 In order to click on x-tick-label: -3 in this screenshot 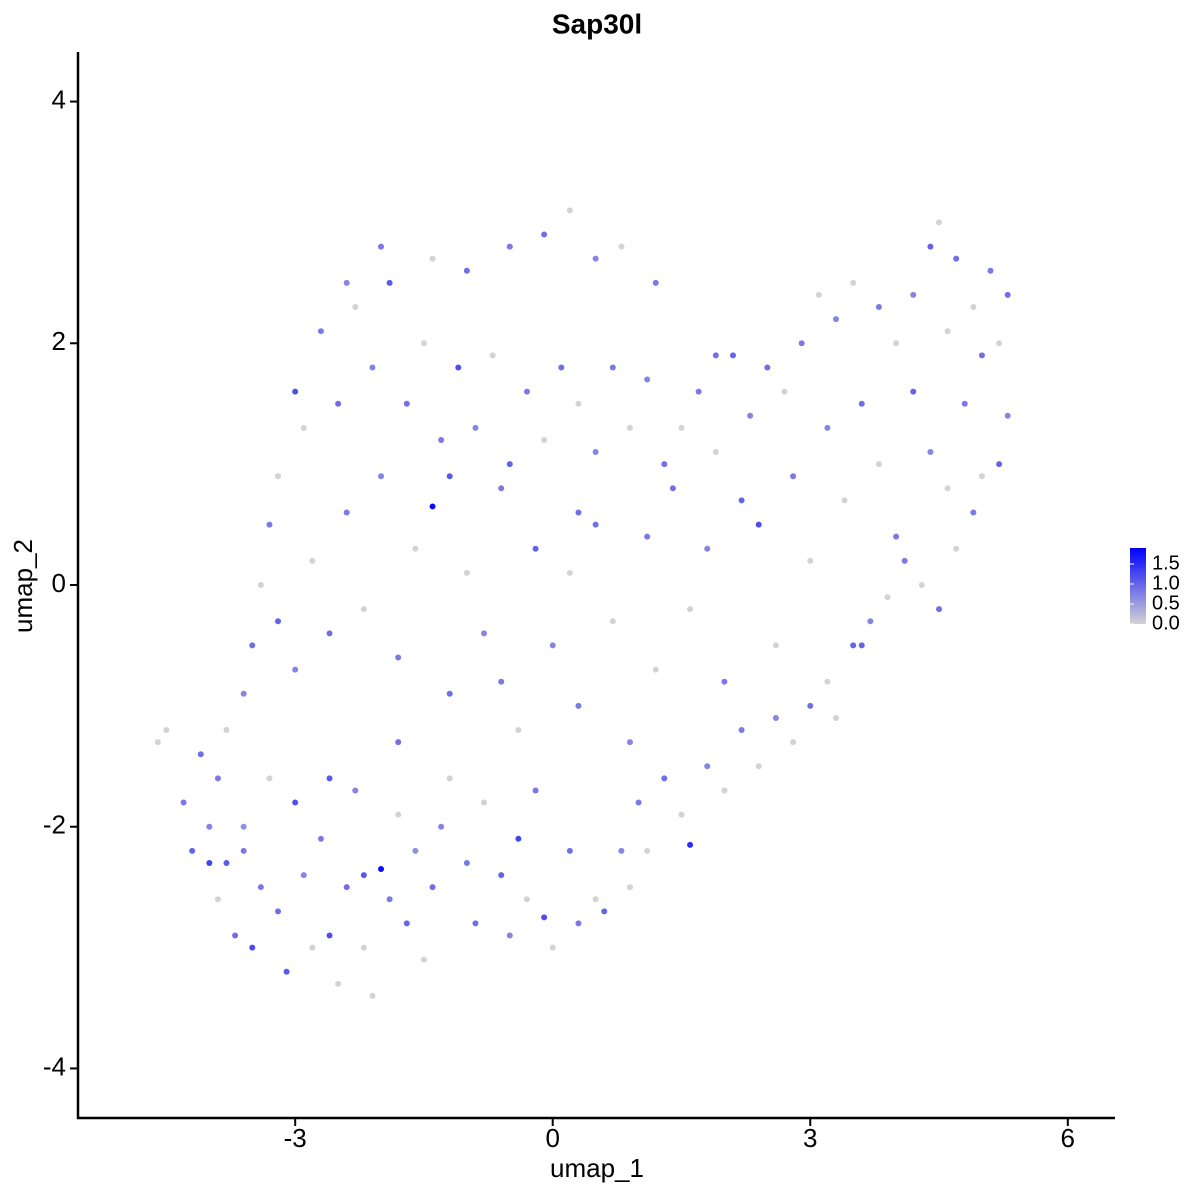, I will do `click(295, 1138)`.